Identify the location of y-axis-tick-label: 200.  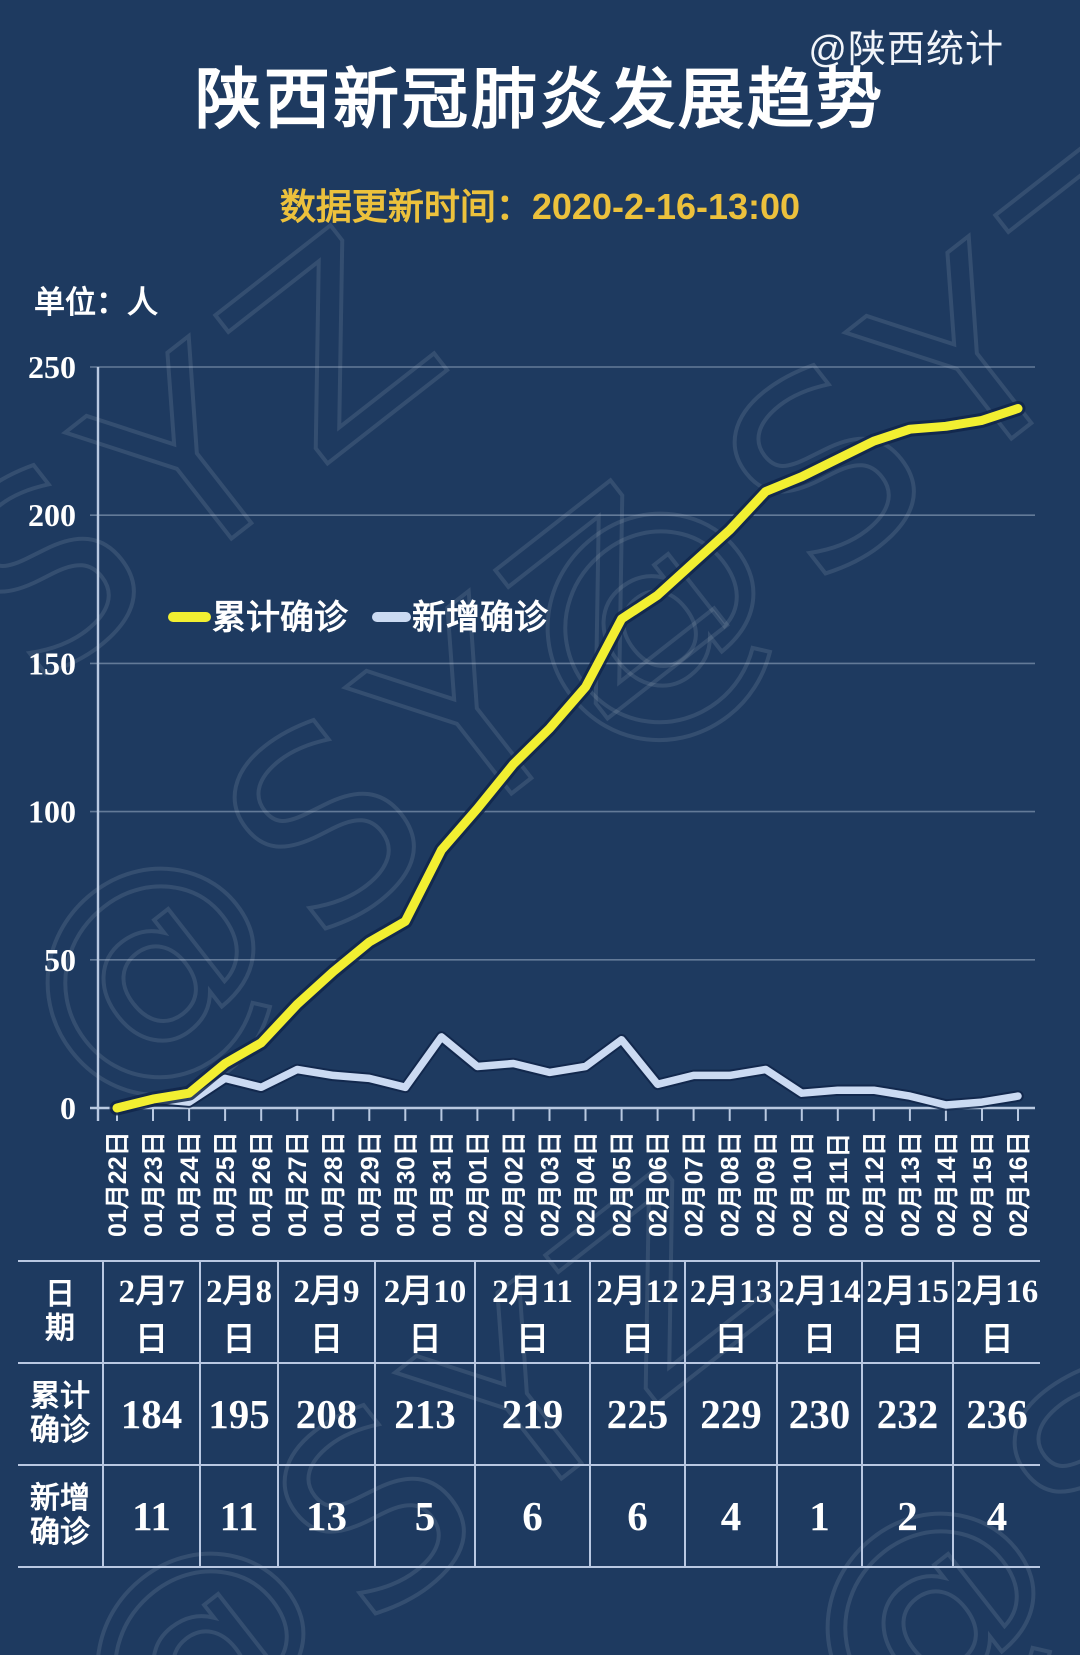
(52, 515).